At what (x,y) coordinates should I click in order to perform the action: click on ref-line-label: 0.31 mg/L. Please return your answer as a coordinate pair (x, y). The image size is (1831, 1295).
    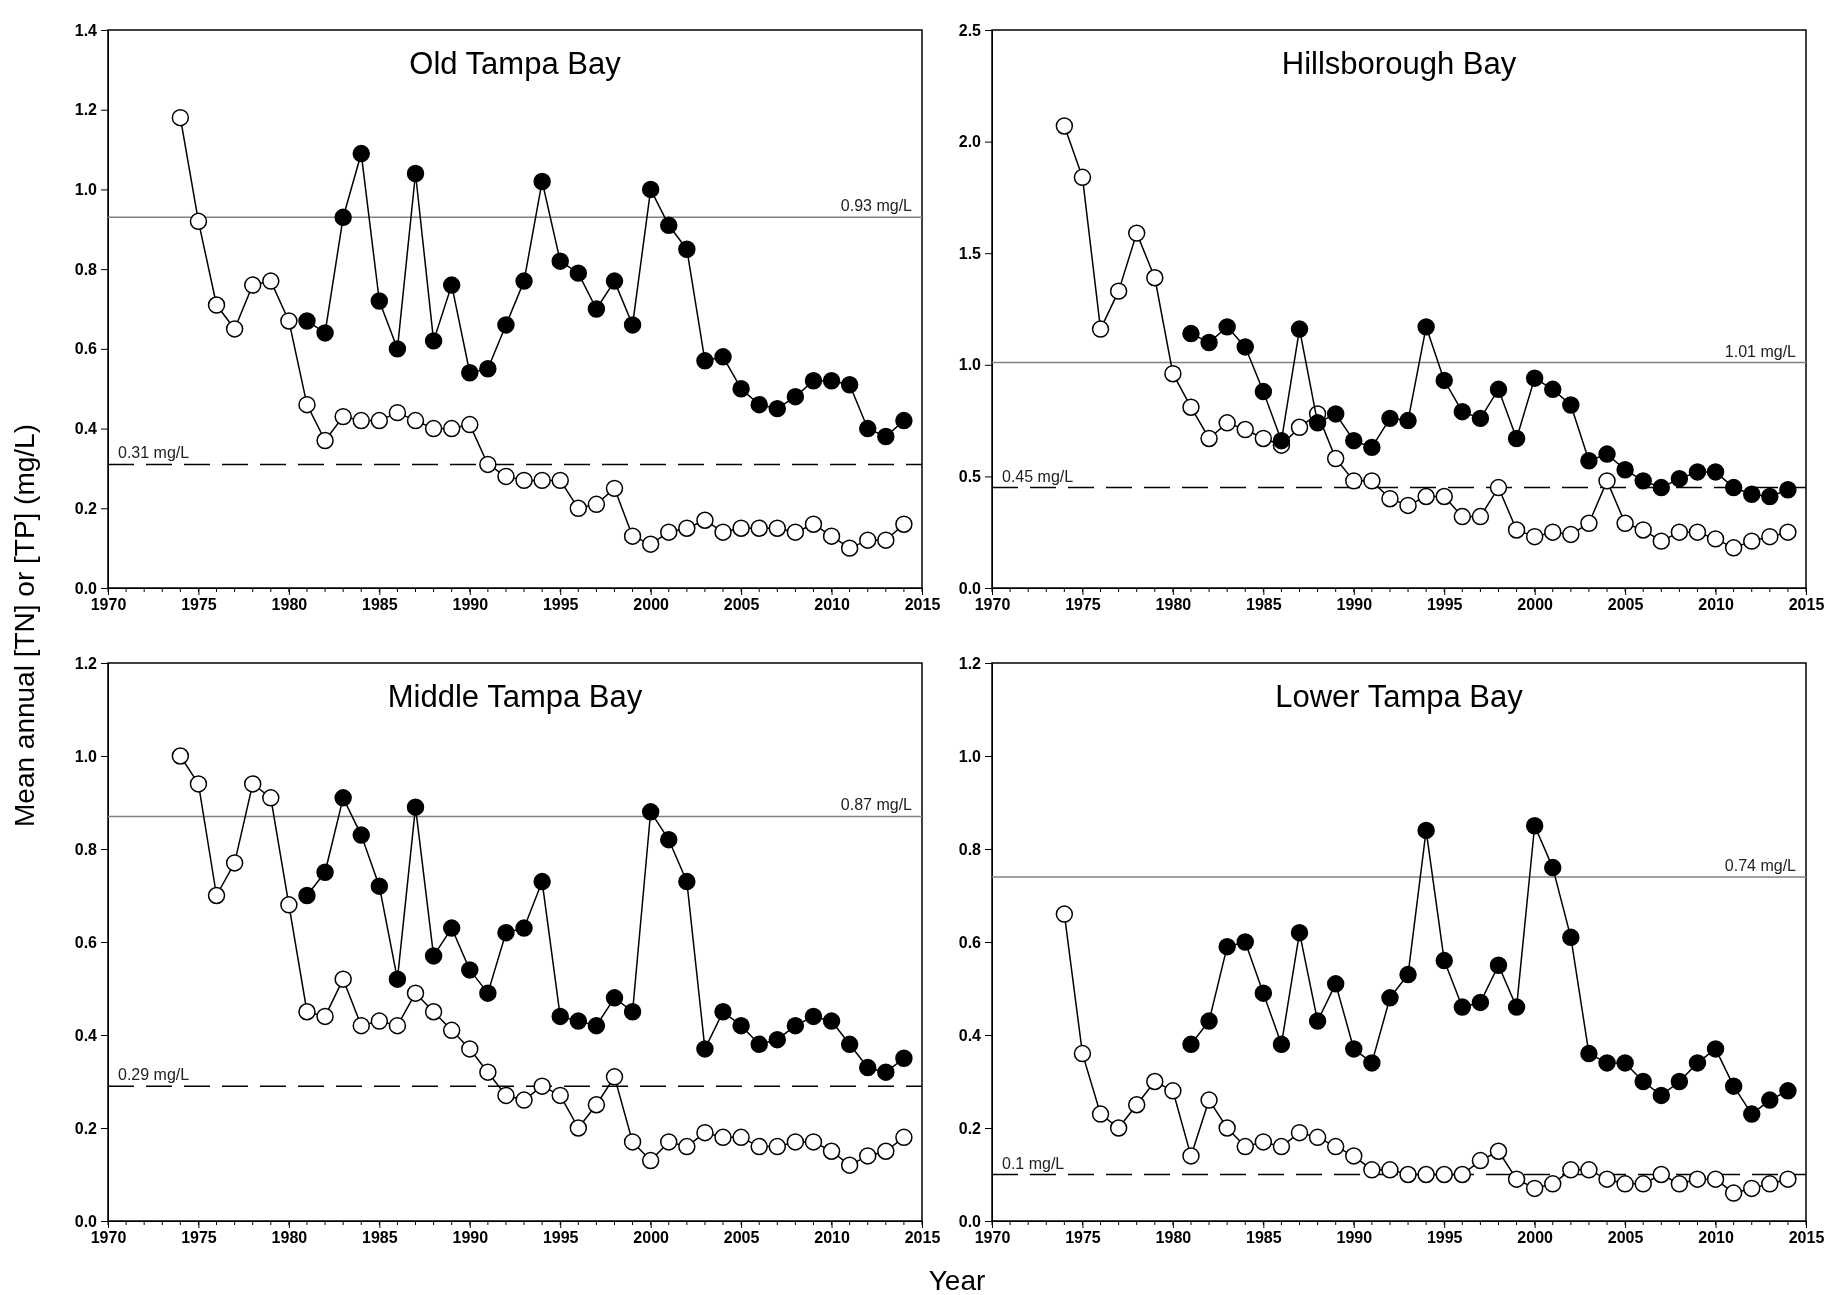
    Looking at the image, I should click on (154, 453).